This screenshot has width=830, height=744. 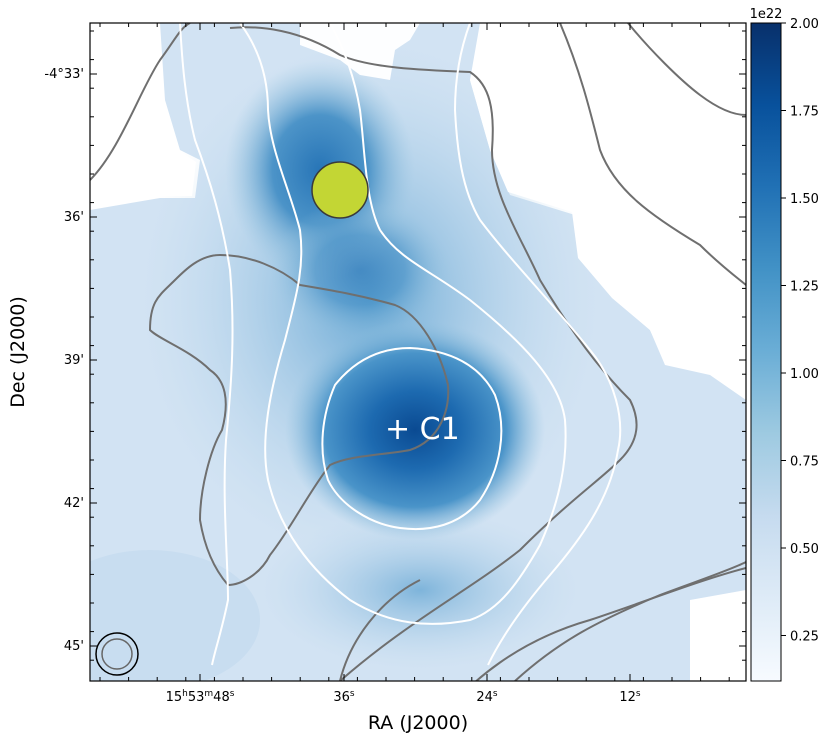 What do you see at coordinates (804, 637) in the screenshot?
I see `colorbar-tick-label: 0.25` at bounding box center [804, 637].